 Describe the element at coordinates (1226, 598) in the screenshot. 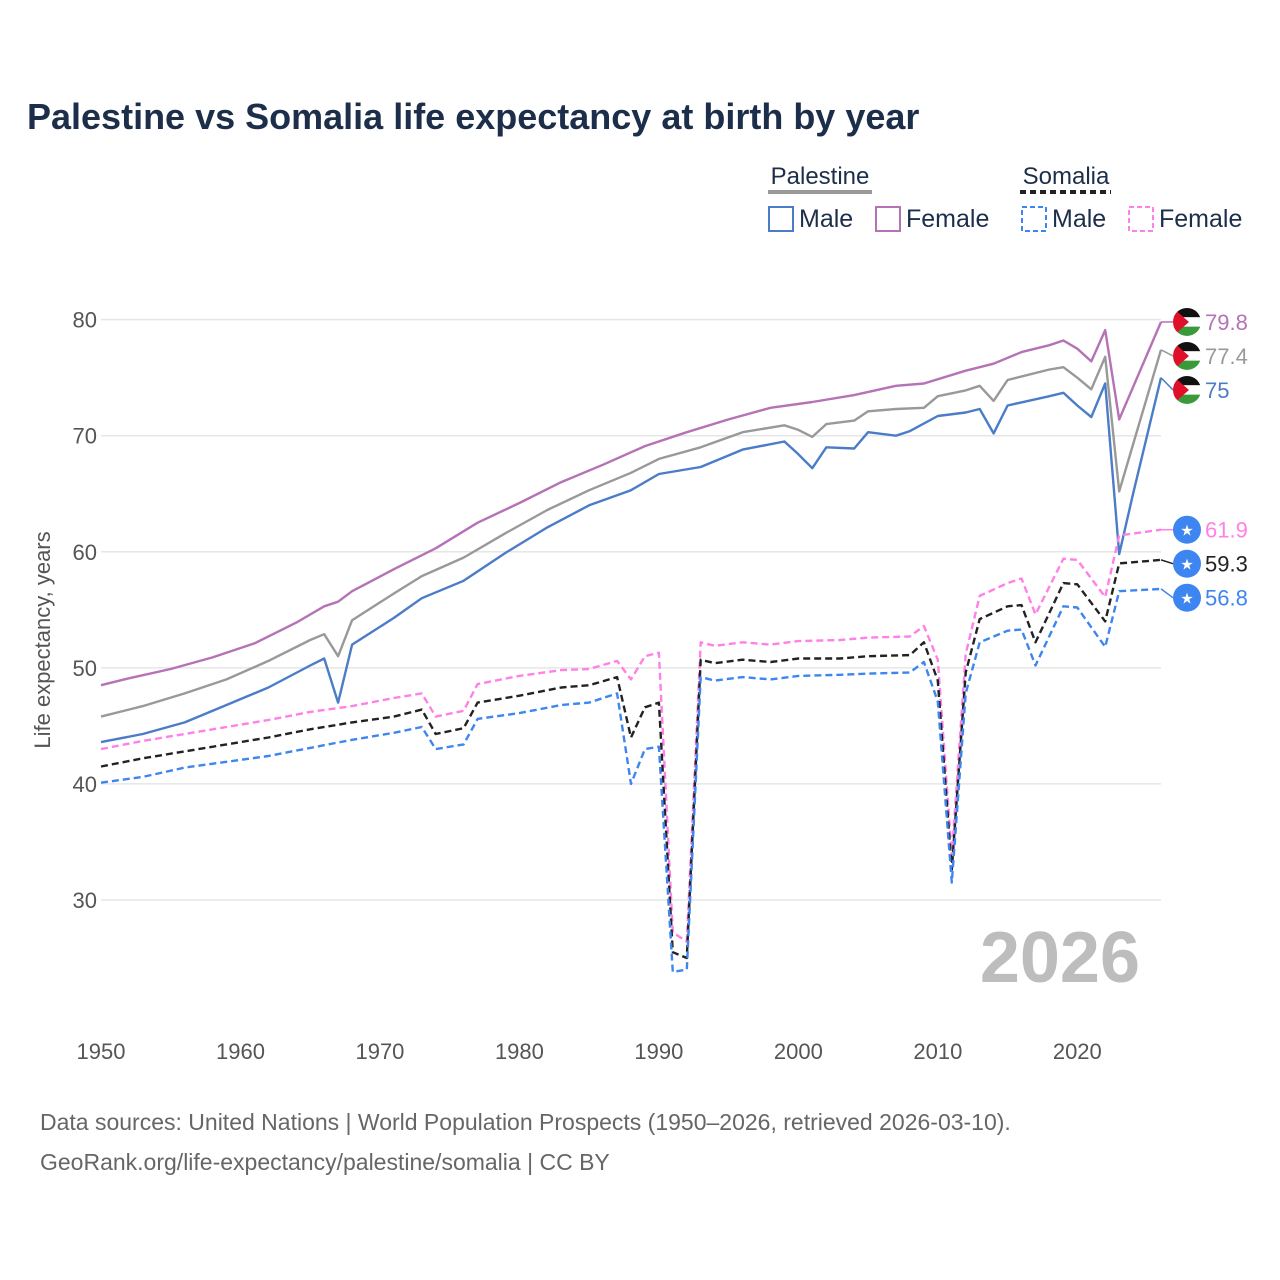

I see `end-label-somalia-male: 56.8` at that location.